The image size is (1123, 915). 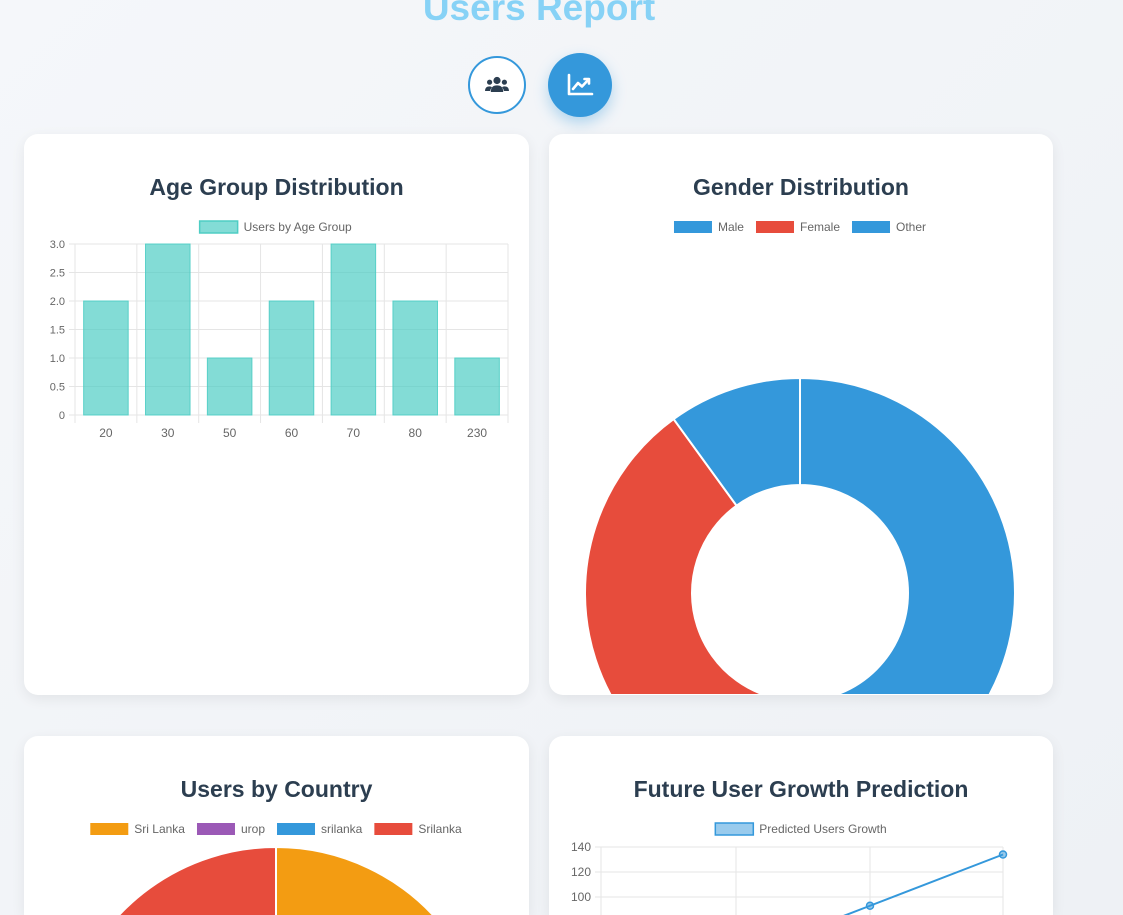 I want to click on y-tick-label: 3.0, so click(x=57, y=245).